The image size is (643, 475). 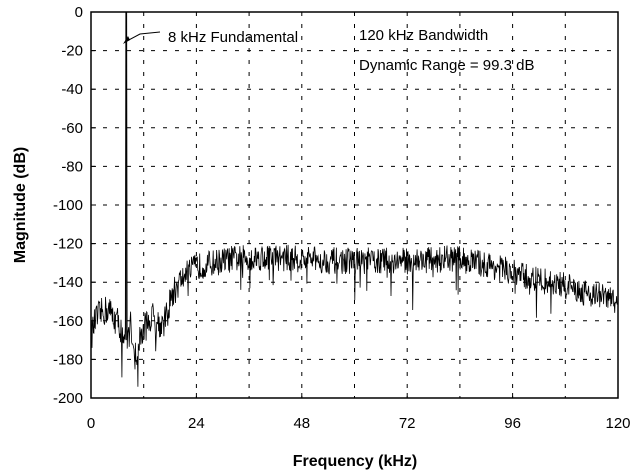 What do you see at coordinates (301, 423) in the screenshot?
I see `x-tick-label: 48` at bounding box center [301, 423].